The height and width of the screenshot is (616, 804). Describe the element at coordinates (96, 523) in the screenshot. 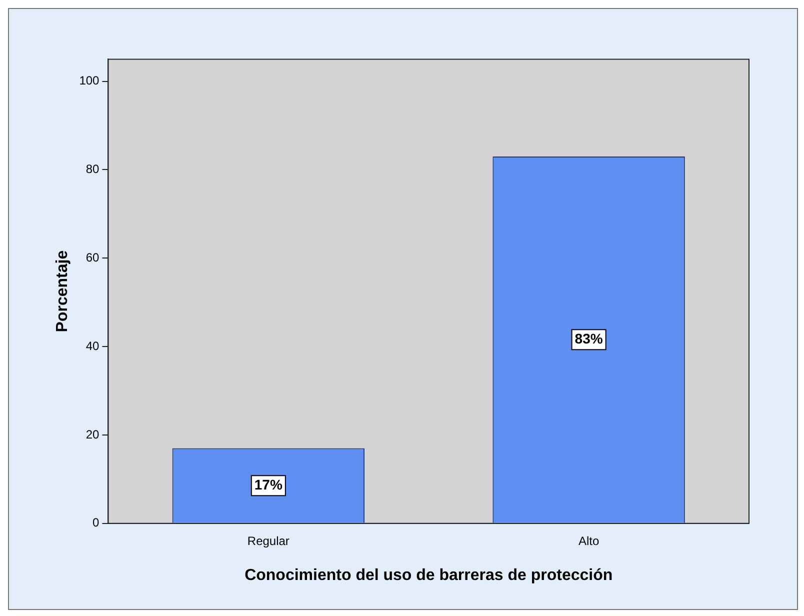

I see `y-tick-label: 0` at that location.